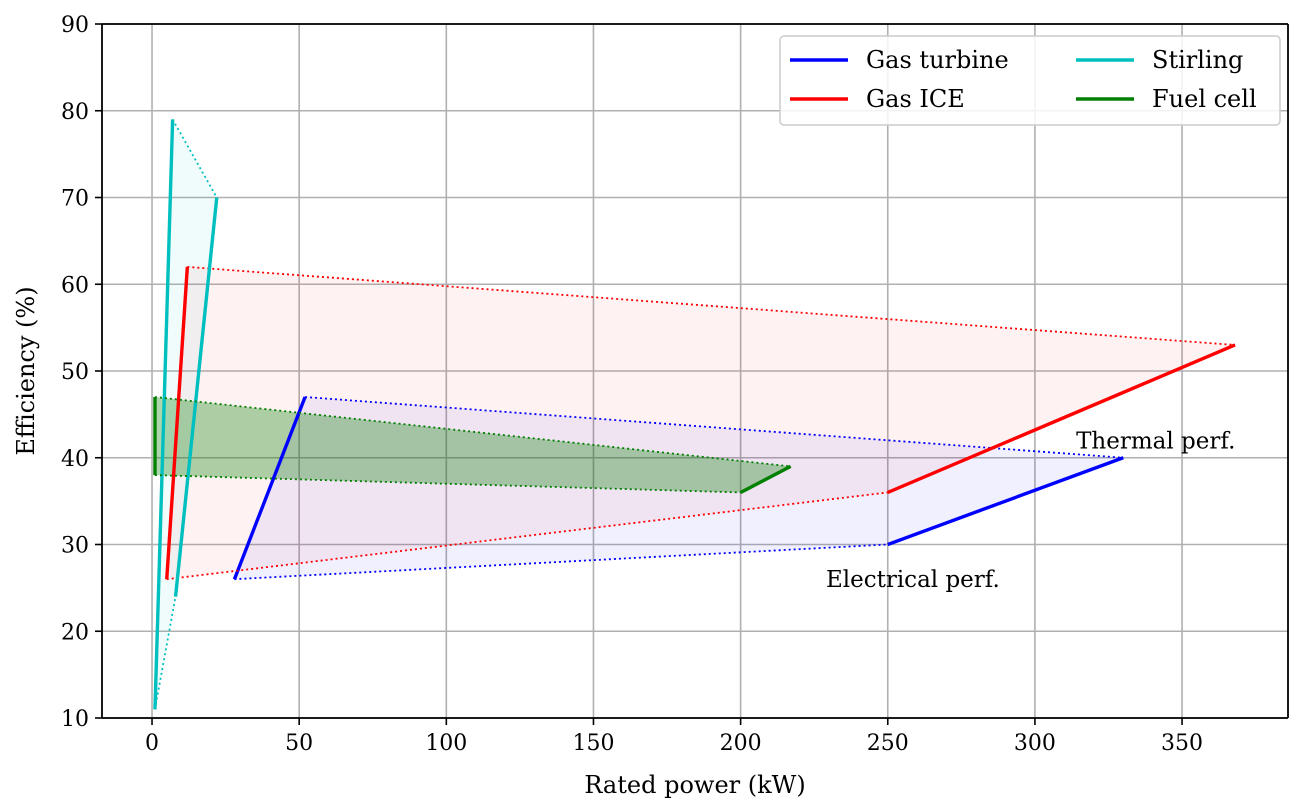 The height and width of the screenshot is (799, 1290). What do you see at coordinates (75, 285) in the screenshot?
I see `y-tick-label: 60` at bounding box center [75, 285].